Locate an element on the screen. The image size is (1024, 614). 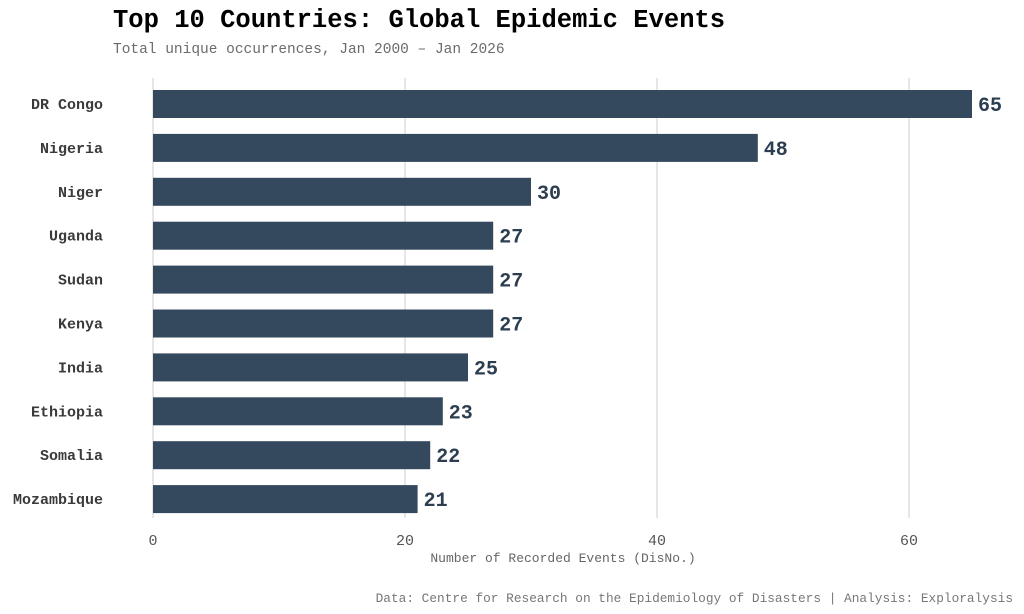
value-label: 21 is located at coordinates (436, 501).